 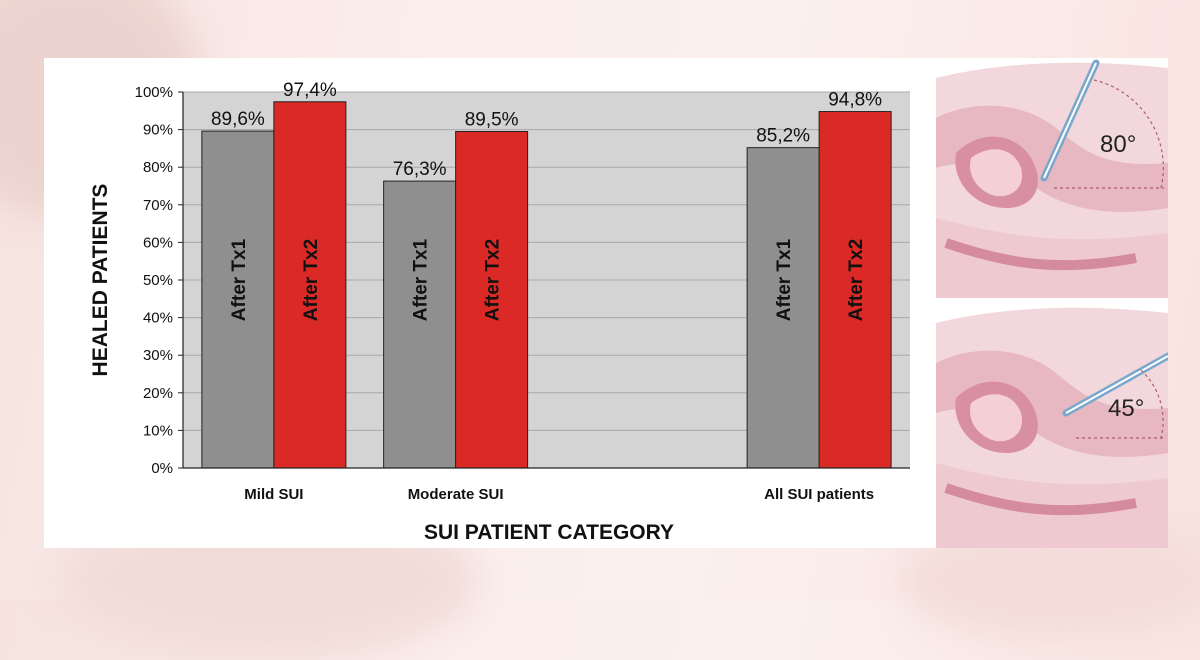 What do you see at coordinates (154, 92) in the screenshot?
I see `y-tick-label: 100%` at bounding box center [154, 92].